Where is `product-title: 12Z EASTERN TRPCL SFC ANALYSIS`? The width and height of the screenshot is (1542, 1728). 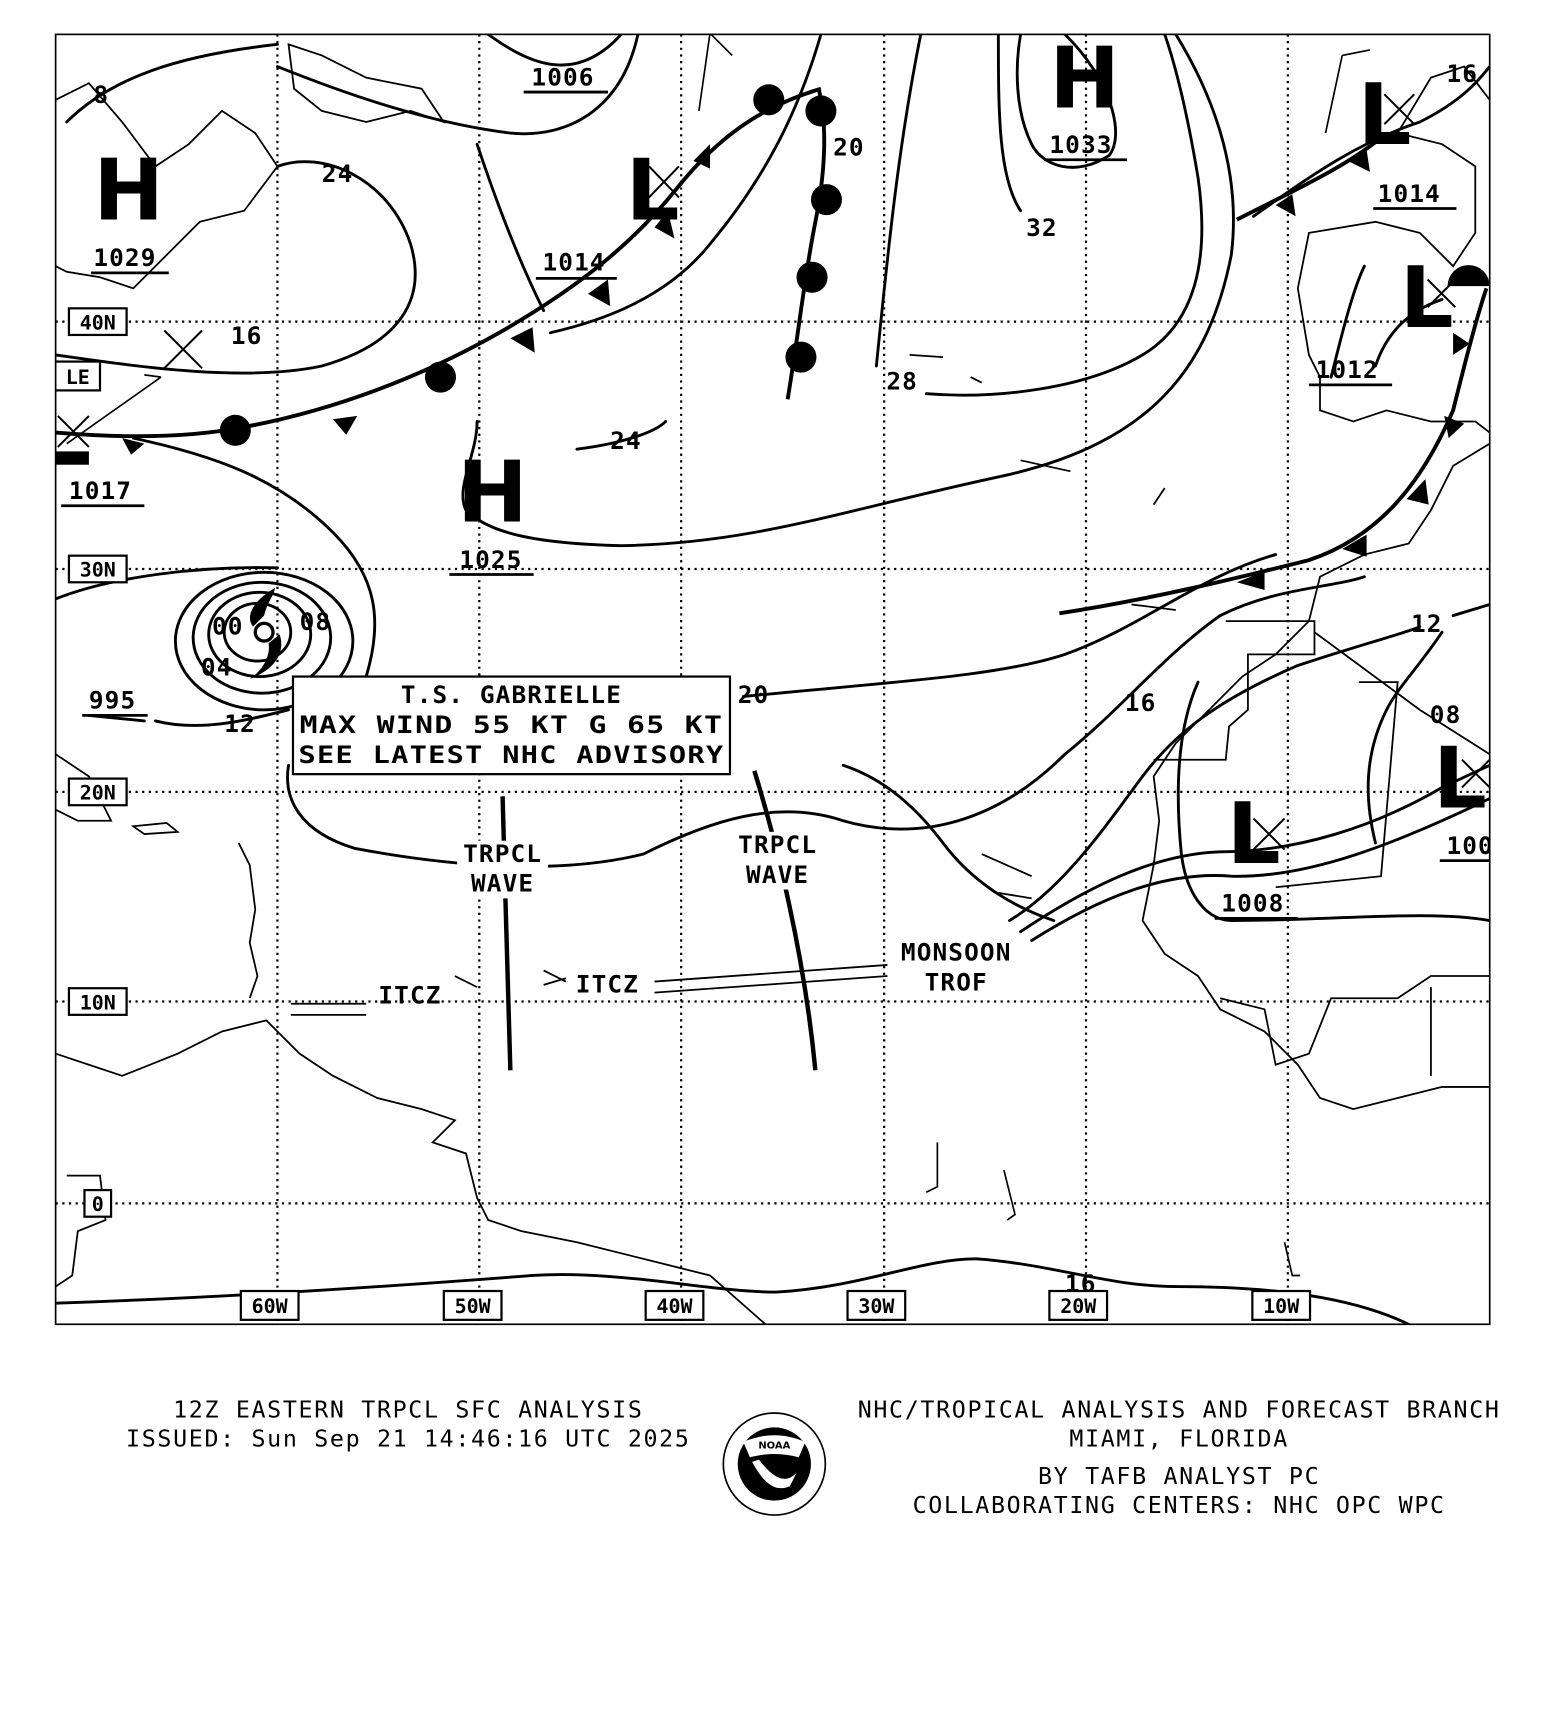
product-title: 12Z EASTERN TRPCL SFC ANALYSIS is located at coordinates (408, 1409).